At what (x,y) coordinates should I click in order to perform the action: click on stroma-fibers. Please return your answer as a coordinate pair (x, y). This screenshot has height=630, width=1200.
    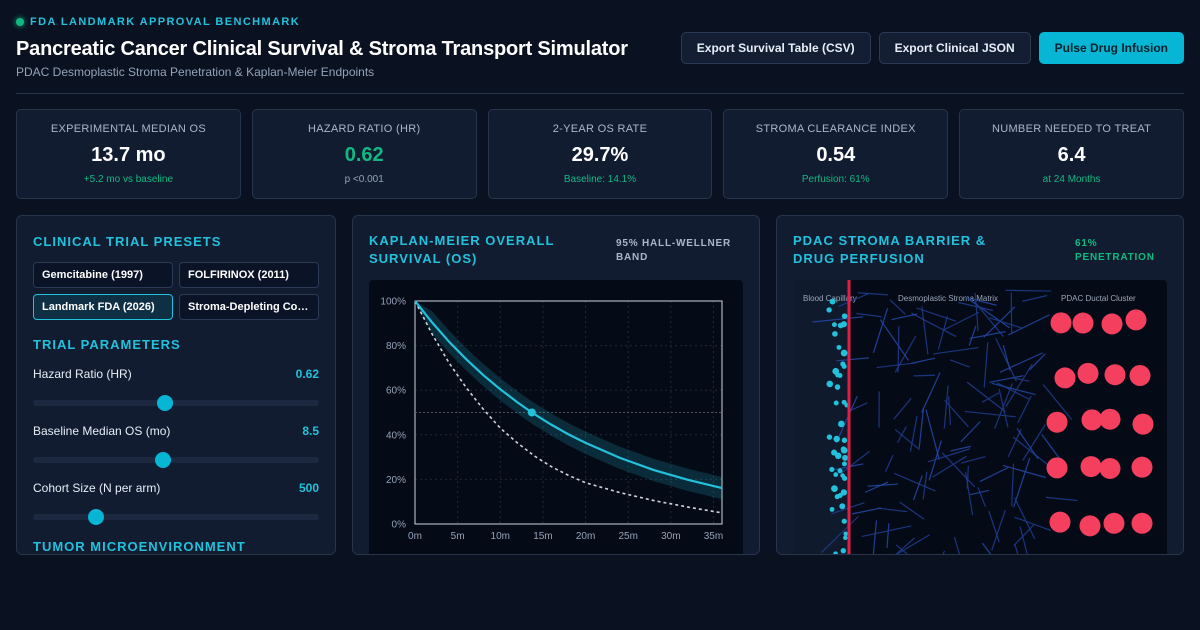
    Looking at the image, I should click on (945, 421).